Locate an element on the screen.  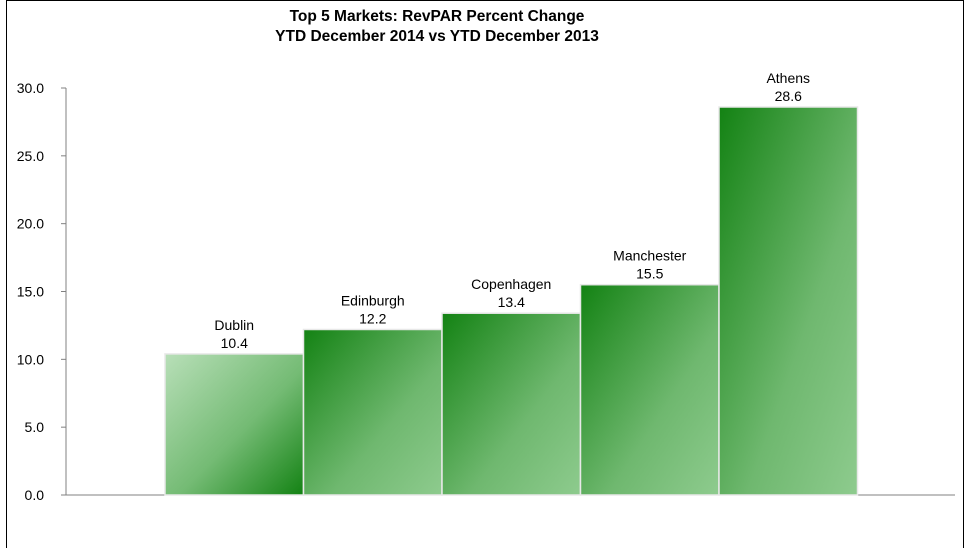
bar-category-label: Edinburgh is located at coordinates (373, 300).